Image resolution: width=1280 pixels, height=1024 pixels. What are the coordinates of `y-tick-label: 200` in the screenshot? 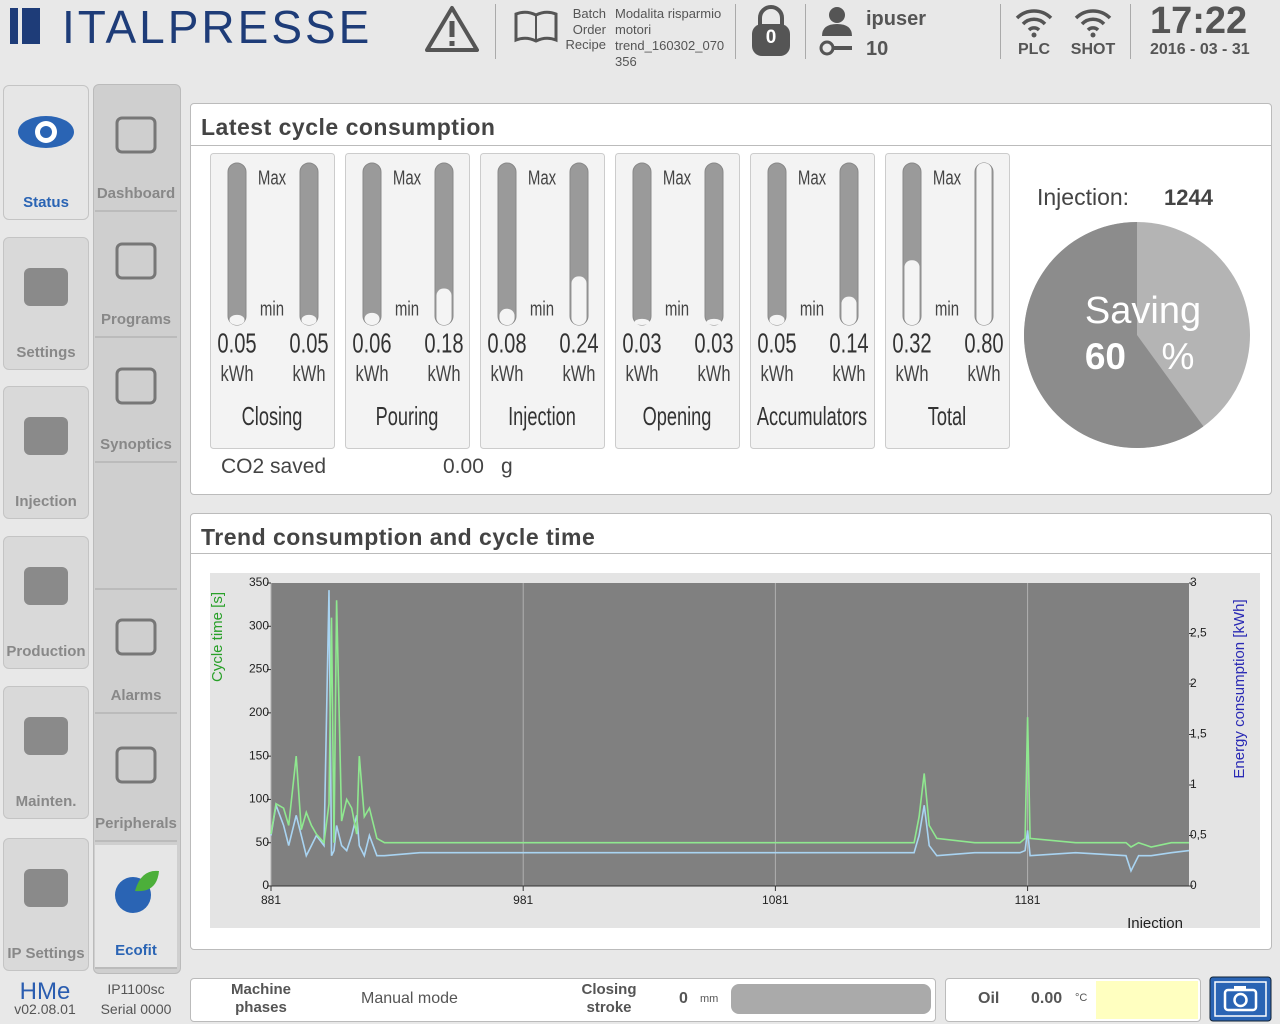 It's located at (259, 712).